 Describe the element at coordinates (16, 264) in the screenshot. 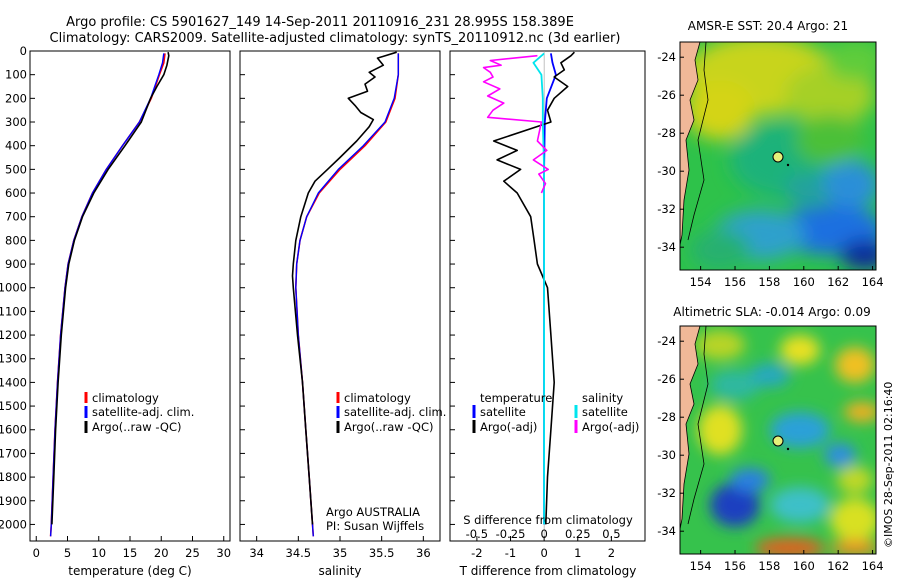

I see `depth-tick-label: 900` at that location.